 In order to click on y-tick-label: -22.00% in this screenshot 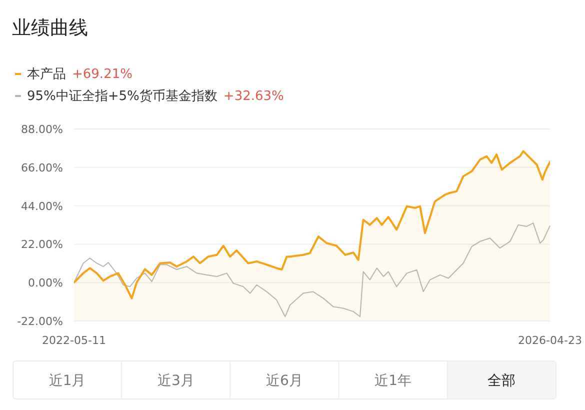, I will do `click(40, 321)`.